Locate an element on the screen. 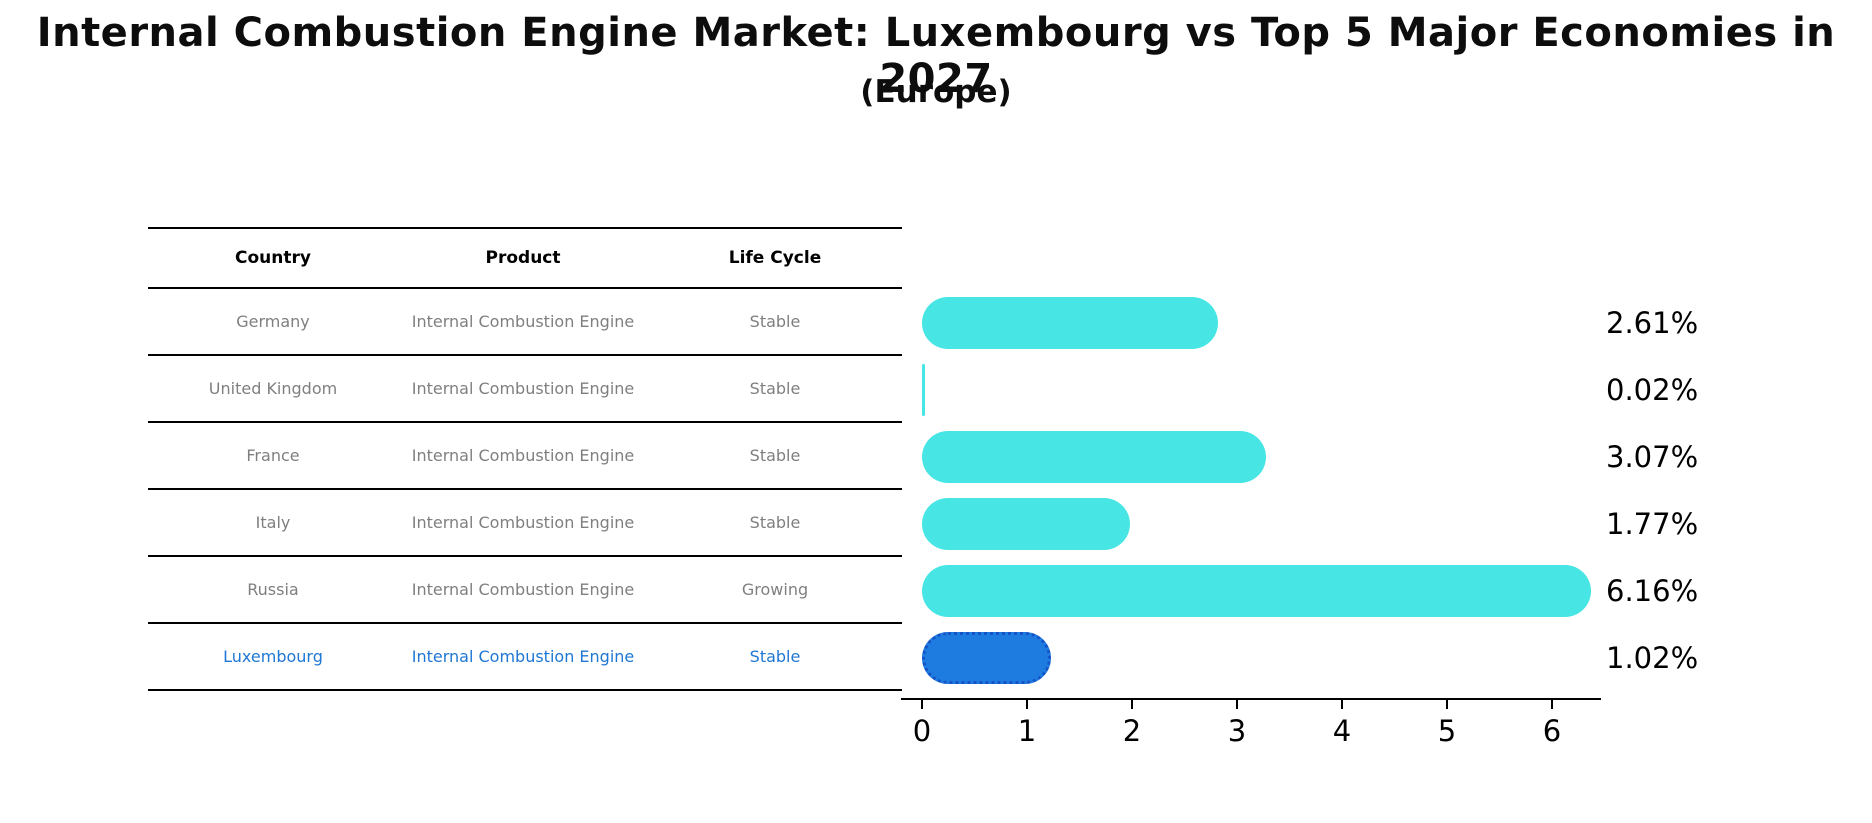 The width and height of the screenshot is (1872, 823). bar-russia is located at coordinates (1256, 590).